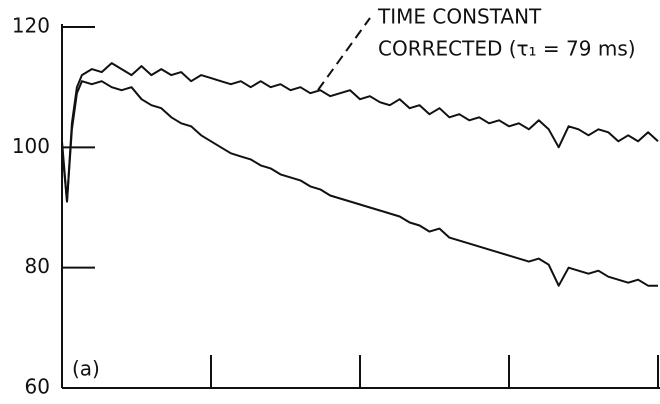  I want to click on y-tick-label: 120, so click(31, 26).